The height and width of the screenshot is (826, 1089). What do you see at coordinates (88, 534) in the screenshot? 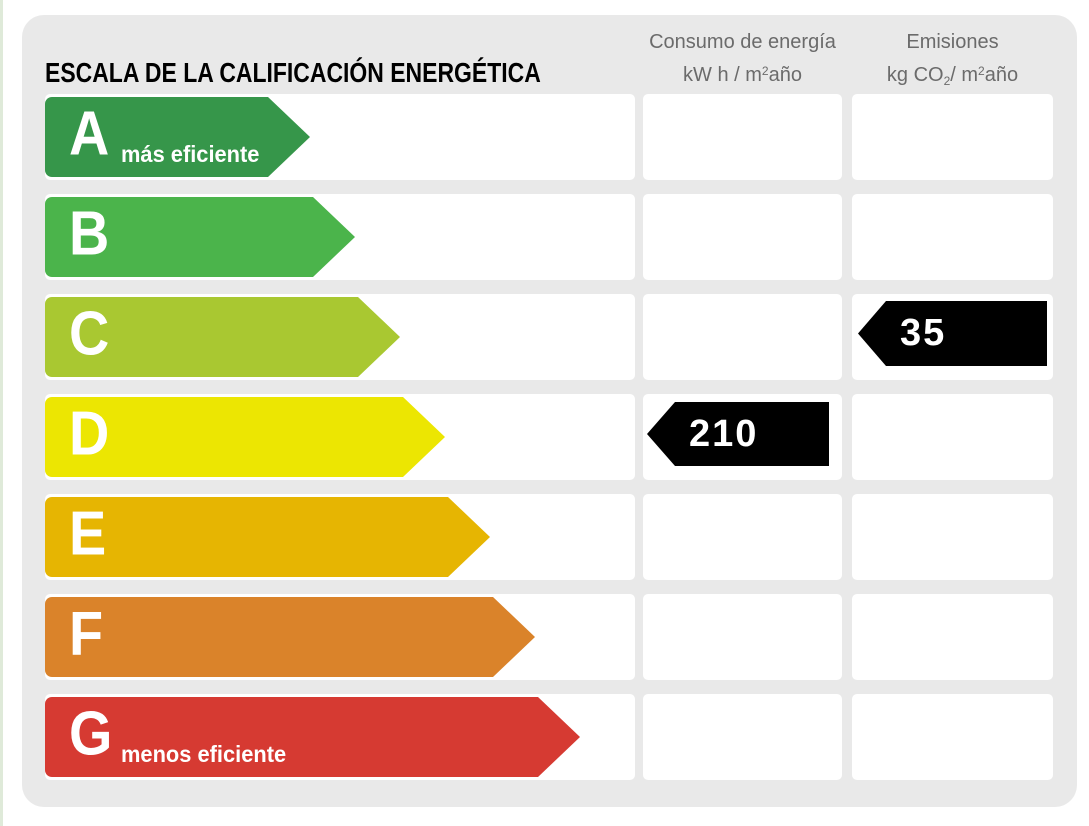
I see `rating-letter-e: E` at bounding box center [88, 534].